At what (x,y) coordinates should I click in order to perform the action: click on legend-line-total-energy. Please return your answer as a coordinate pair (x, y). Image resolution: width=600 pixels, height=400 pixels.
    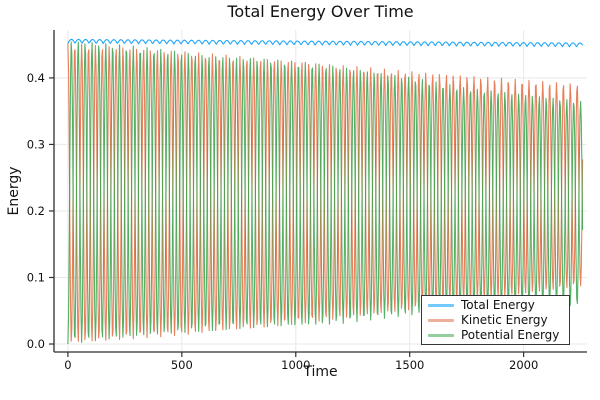
    Looking at the image, I should click on (441, 305).